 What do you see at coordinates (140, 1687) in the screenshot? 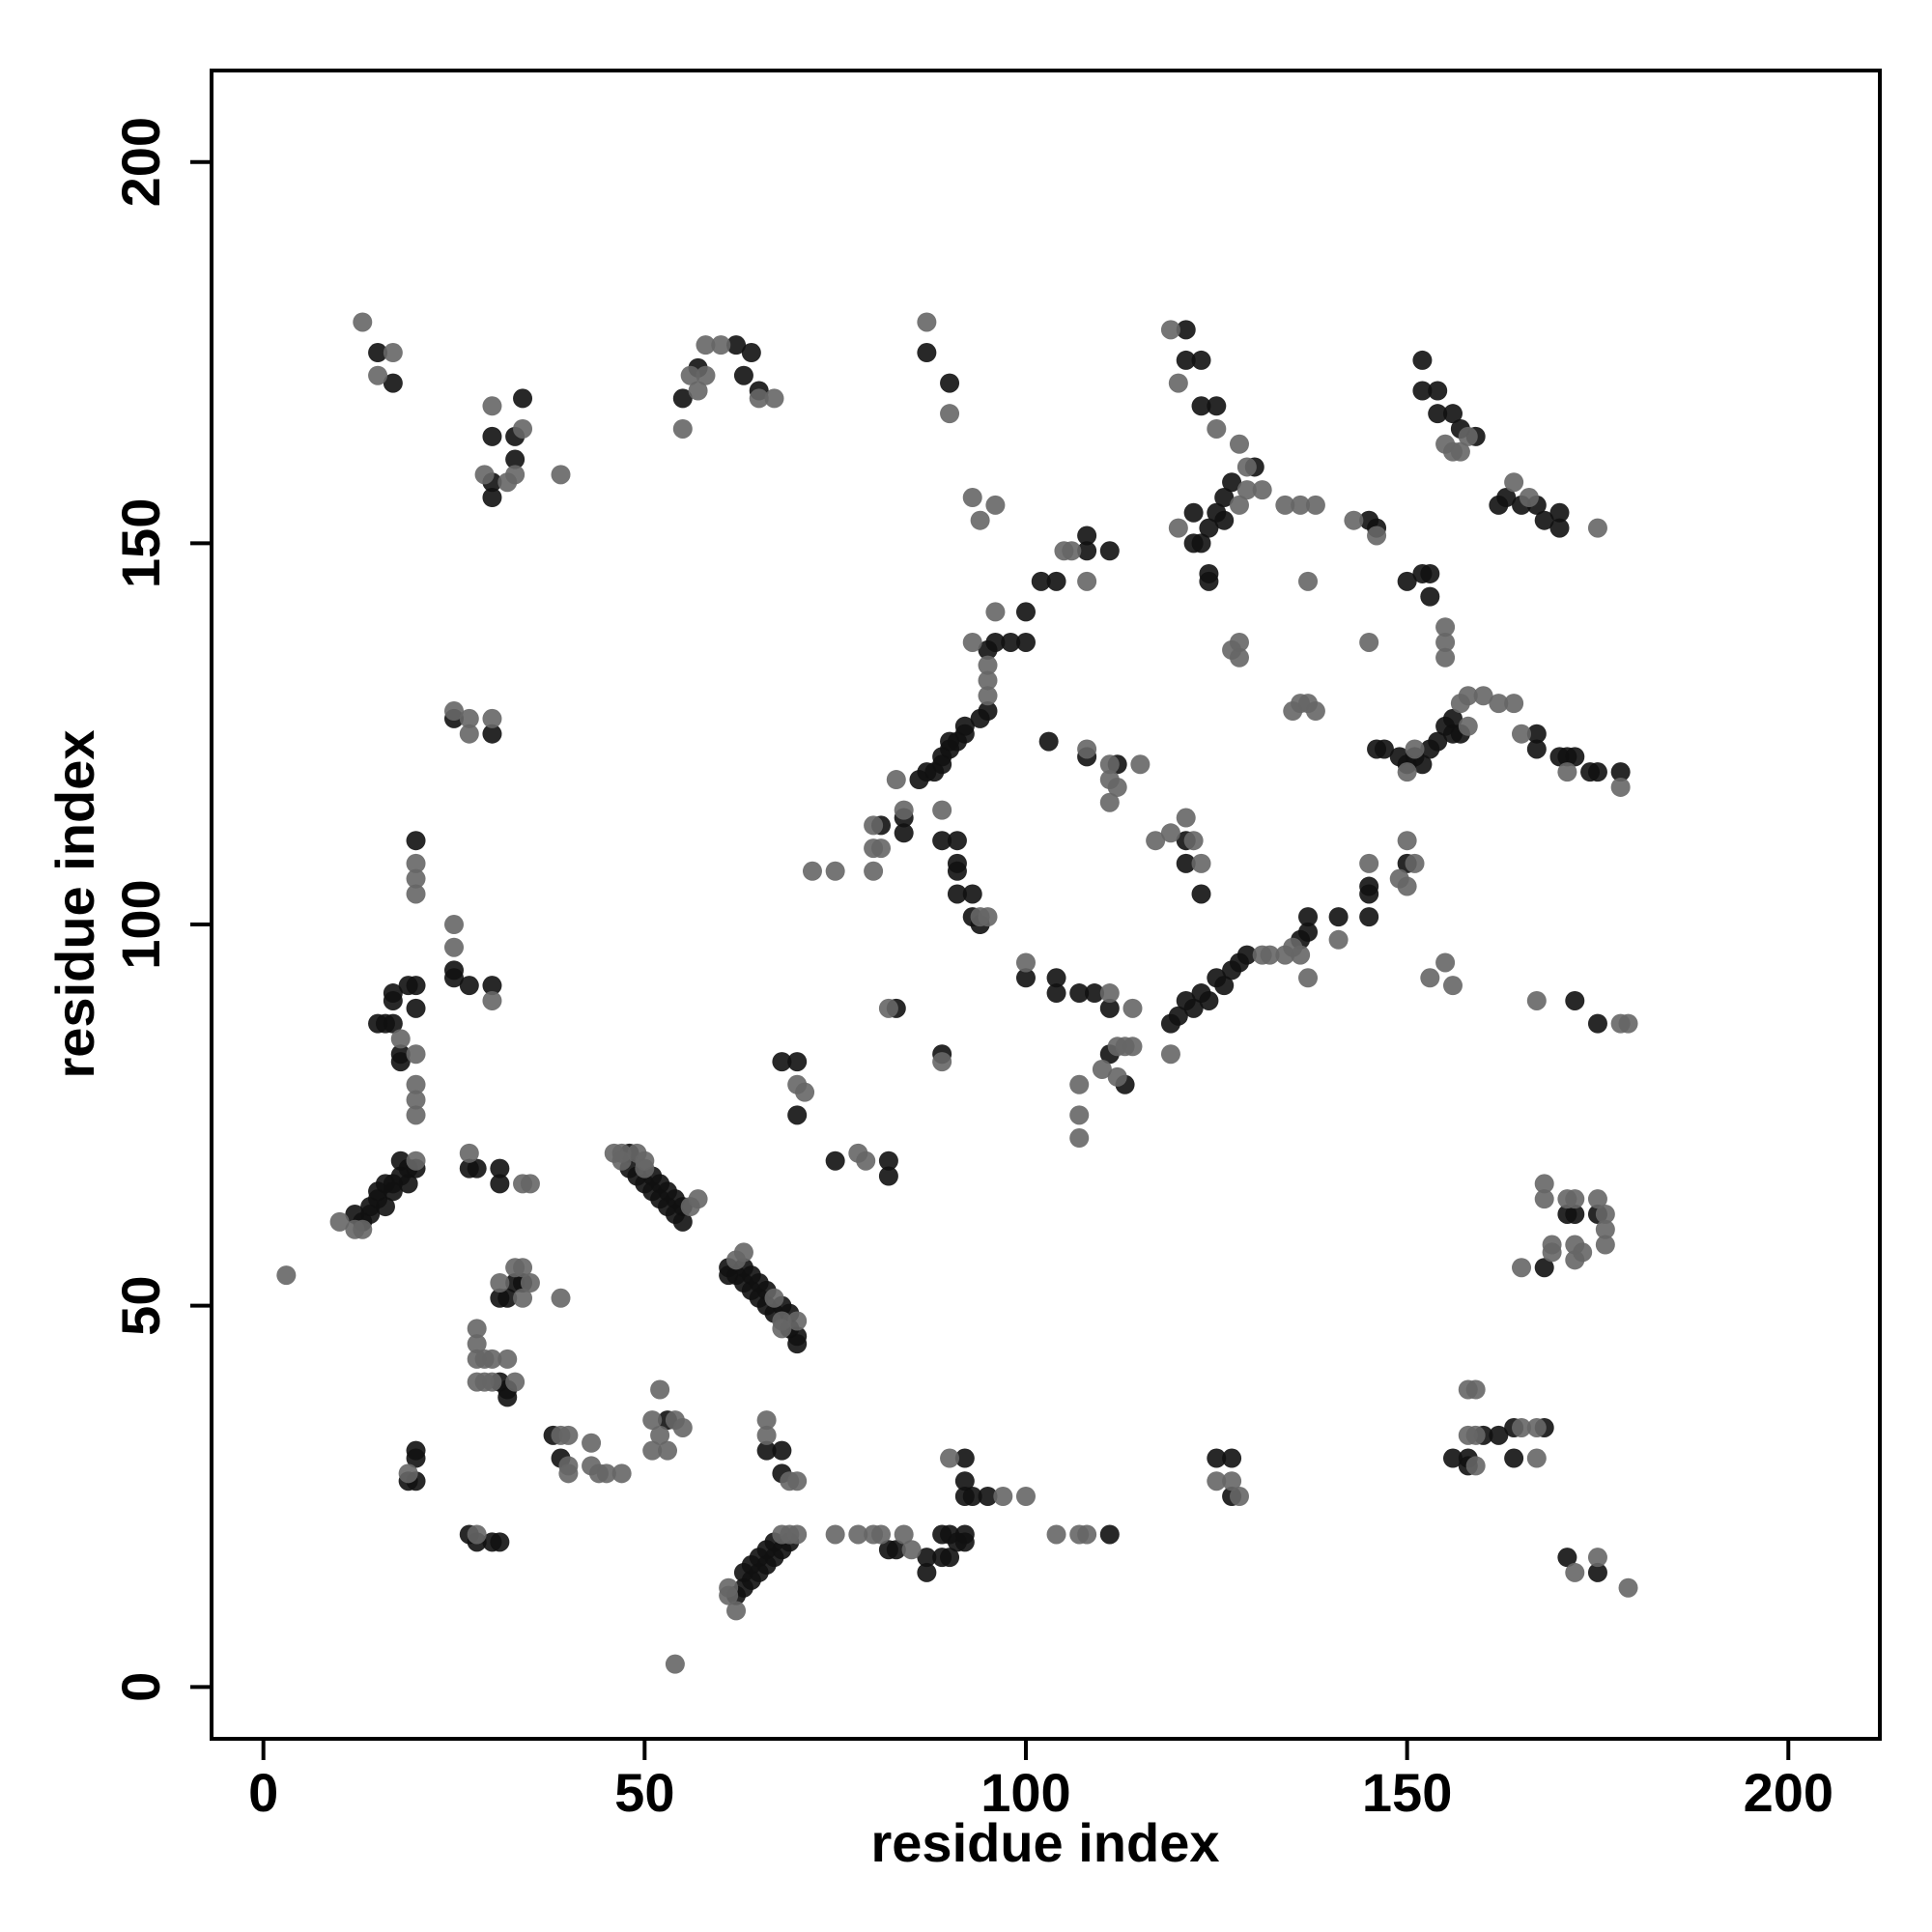
I see `y-tick-label: 0` at bounding box center [140, 1687].